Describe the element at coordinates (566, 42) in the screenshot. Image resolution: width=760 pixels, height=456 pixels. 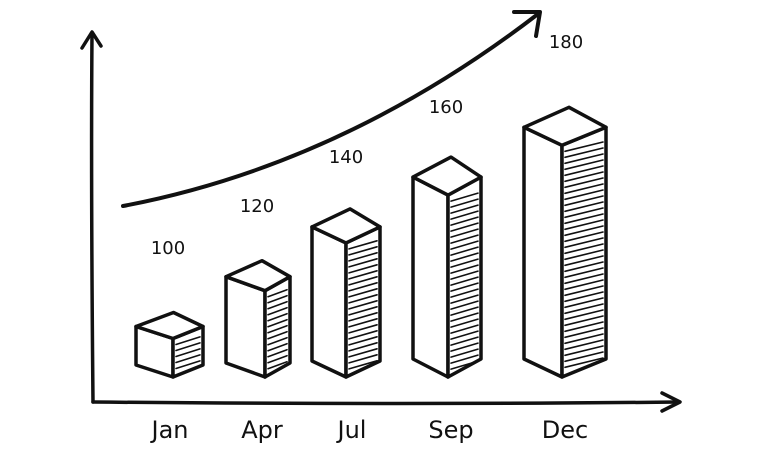
I see `data-label-dec: 180` at that location.